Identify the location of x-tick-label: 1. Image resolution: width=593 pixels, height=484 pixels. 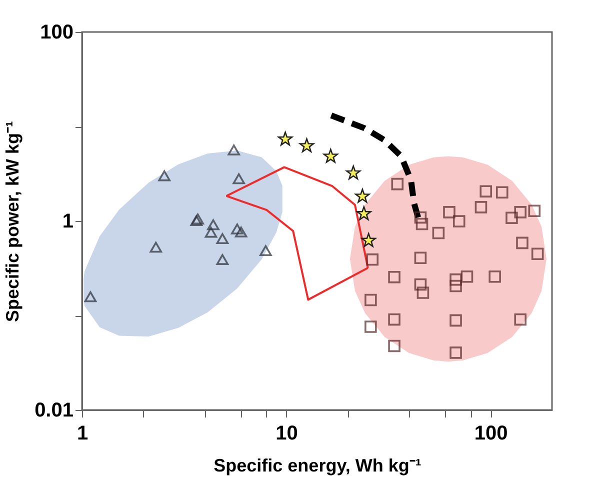
(82, 433).